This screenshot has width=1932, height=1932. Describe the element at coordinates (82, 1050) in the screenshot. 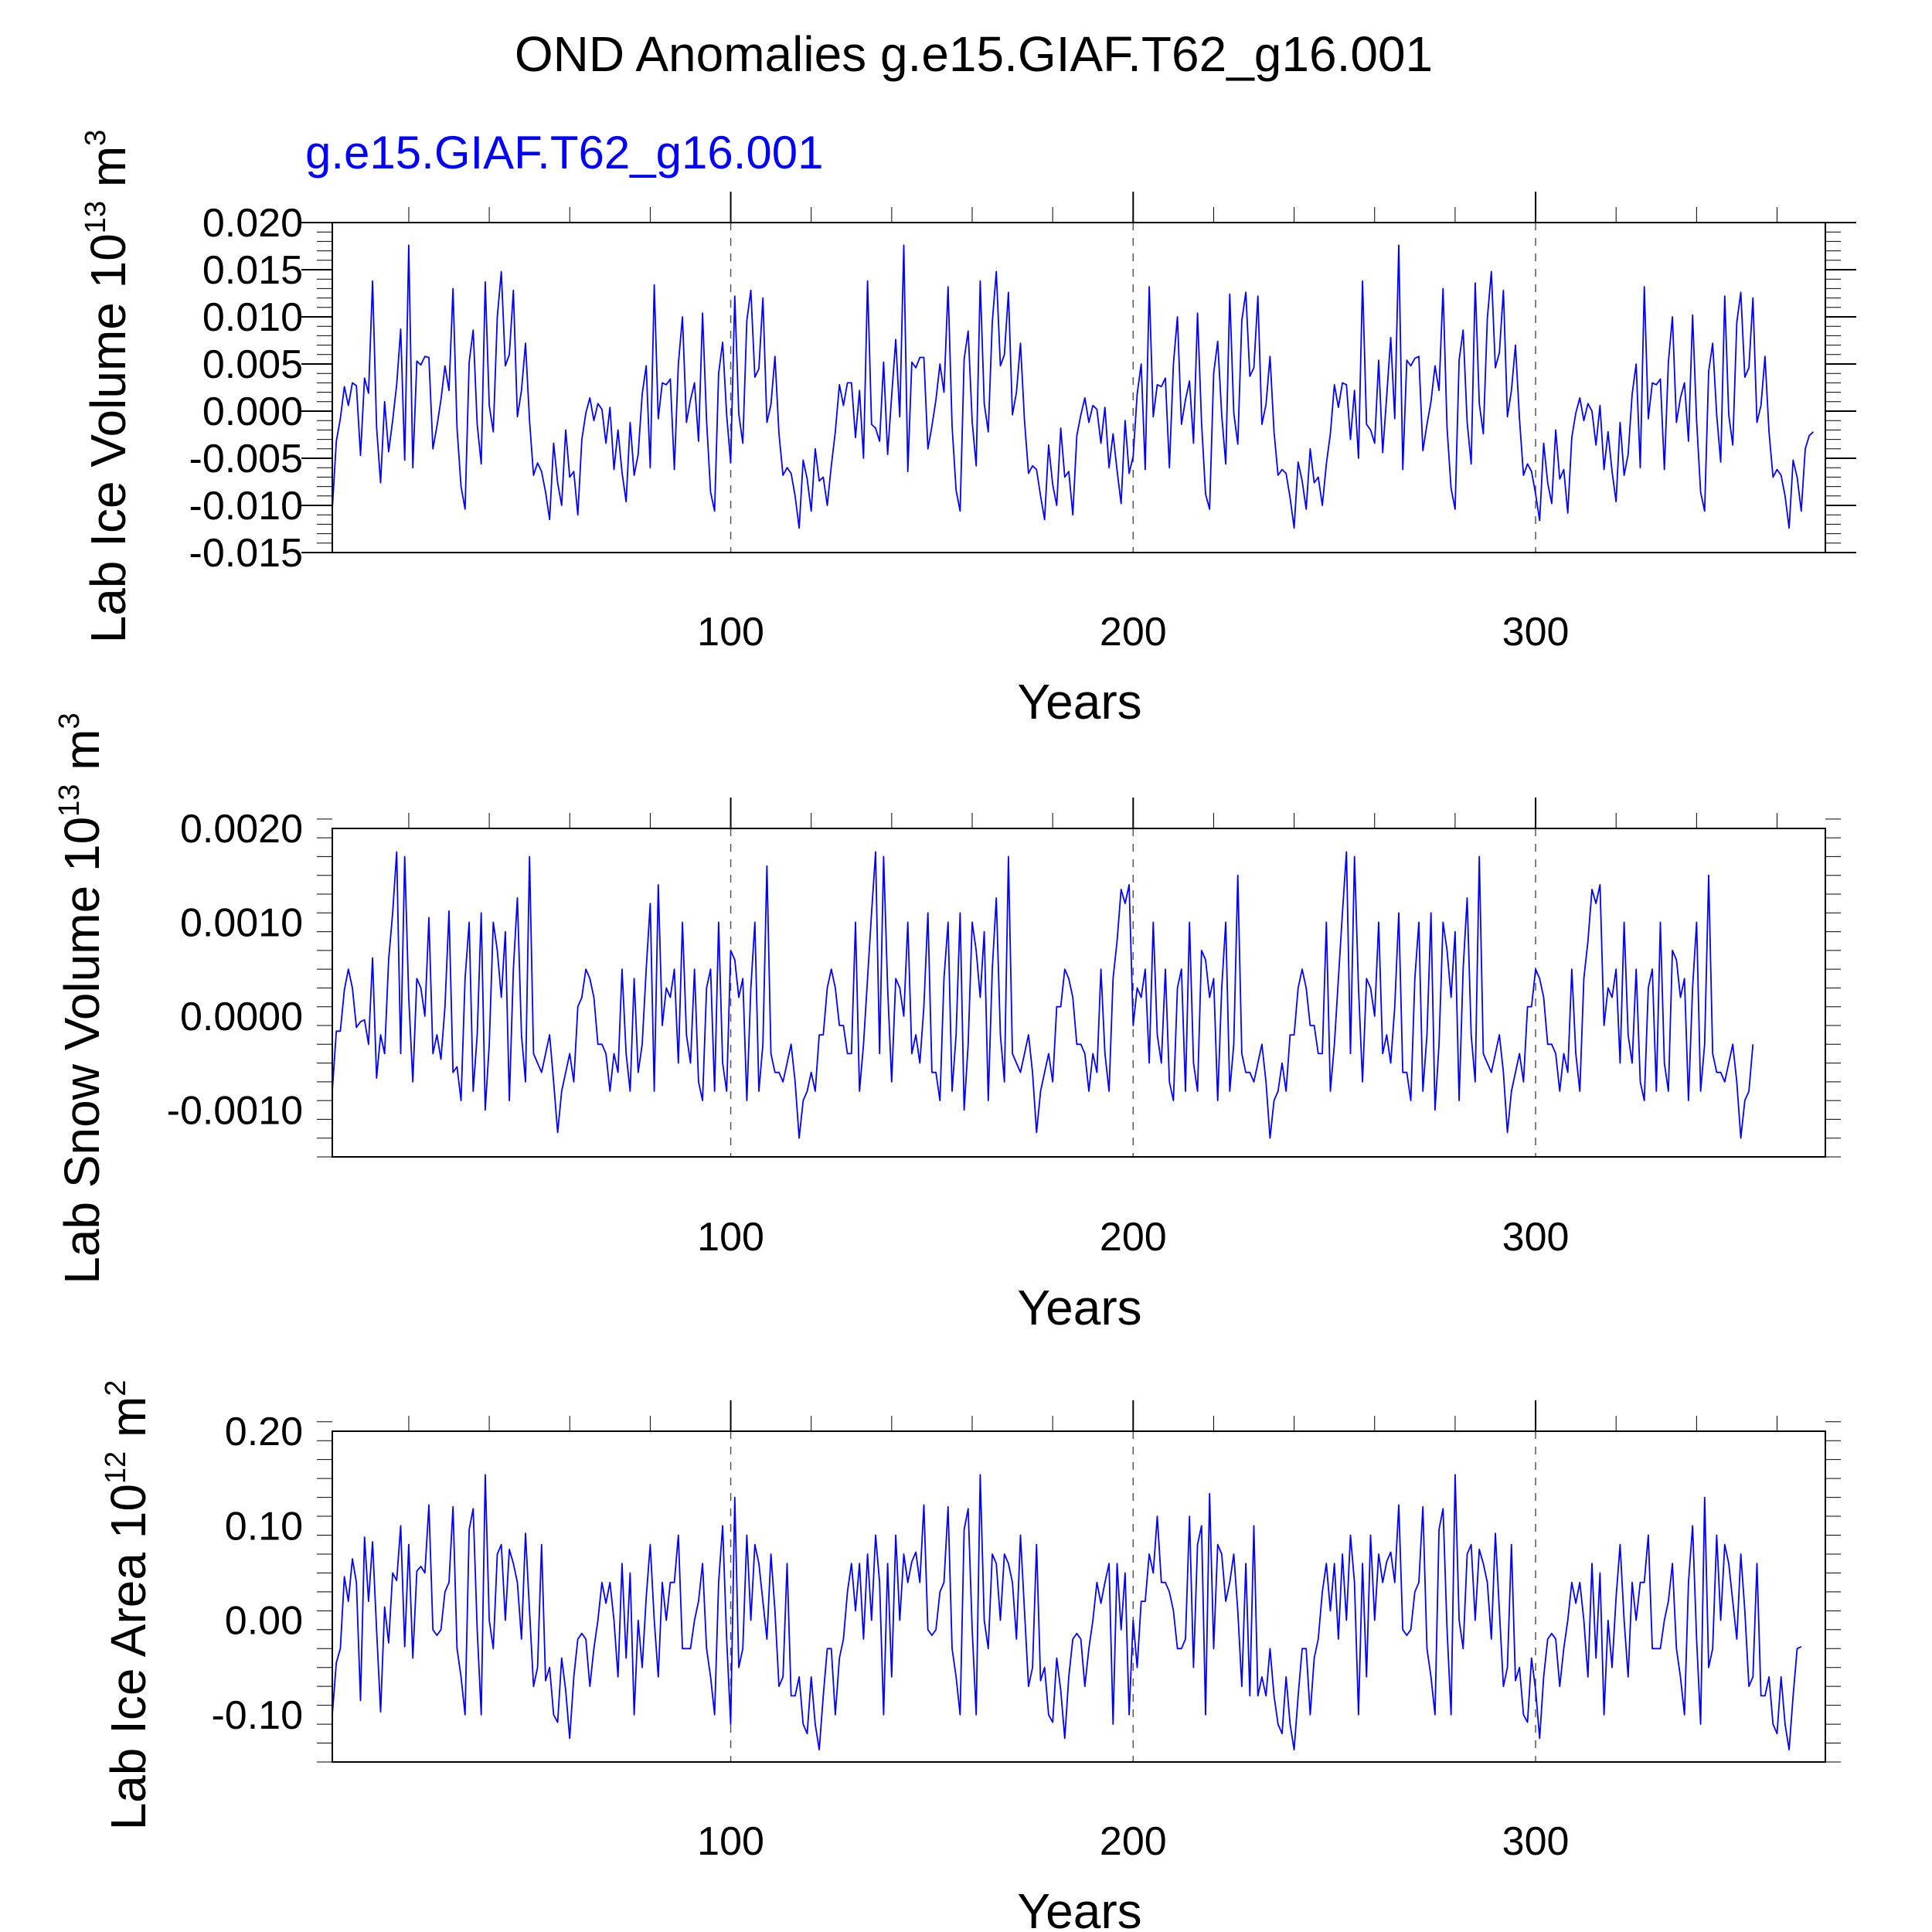

I see `ylabel-snow-volume-main: Lab Snow Volume 10` at that location.